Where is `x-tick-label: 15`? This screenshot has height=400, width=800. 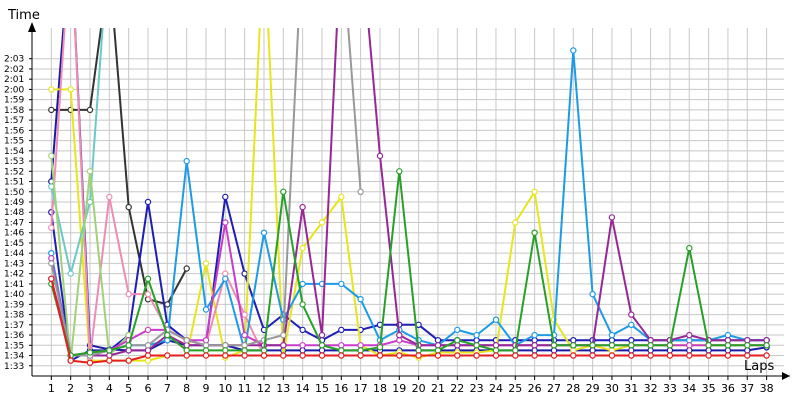 x-tick-label: 15 is located at coordinates (322, 388).